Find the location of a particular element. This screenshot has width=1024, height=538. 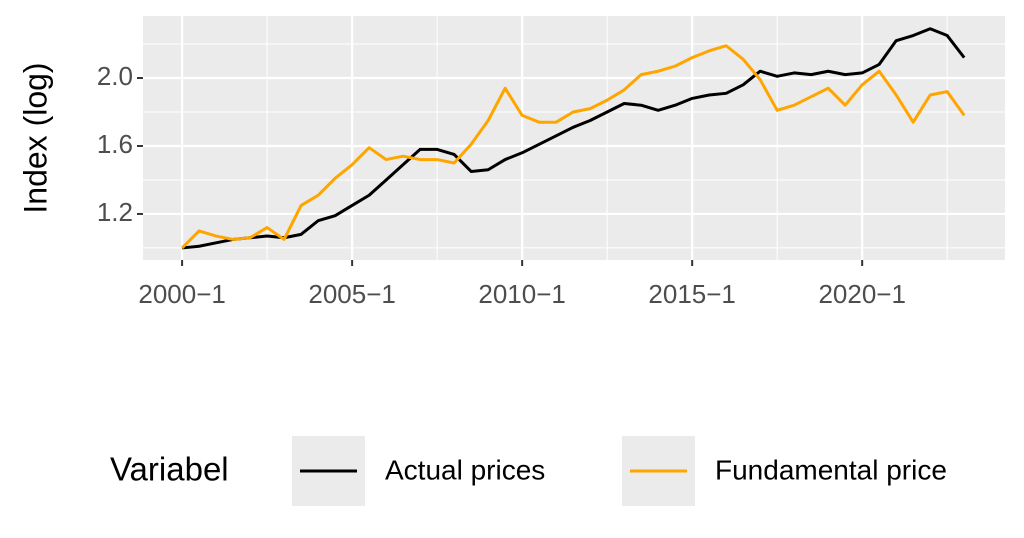

x-tick-label: 2005−1 is located at coordinates (351, 294).